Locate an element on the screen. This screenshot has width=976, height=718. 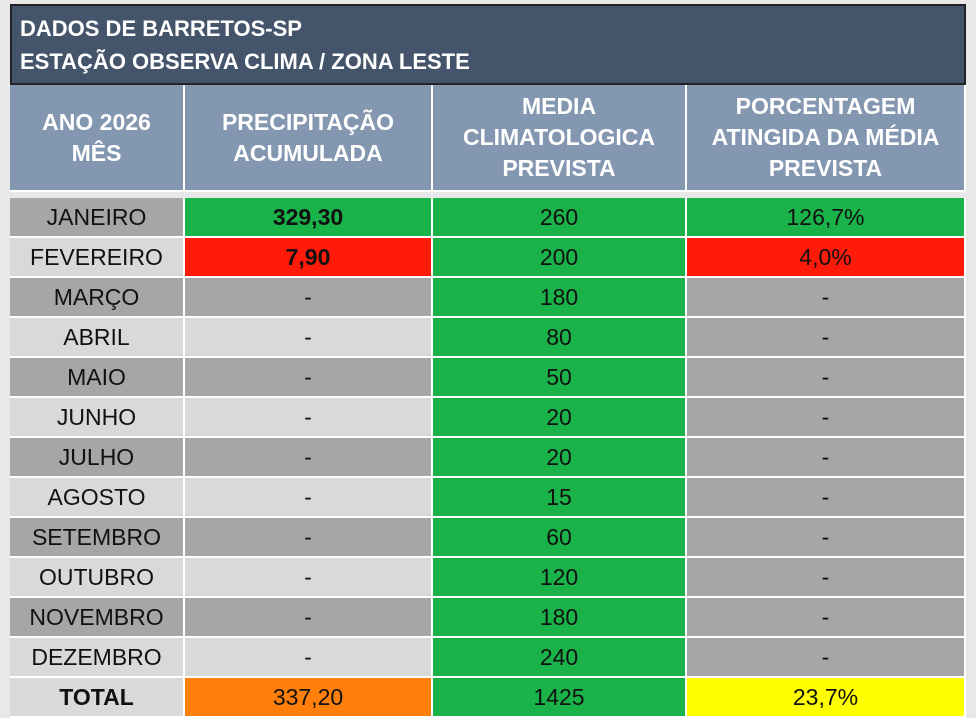
table-cell: OUTUBRO is located at coordinates (97, 578).